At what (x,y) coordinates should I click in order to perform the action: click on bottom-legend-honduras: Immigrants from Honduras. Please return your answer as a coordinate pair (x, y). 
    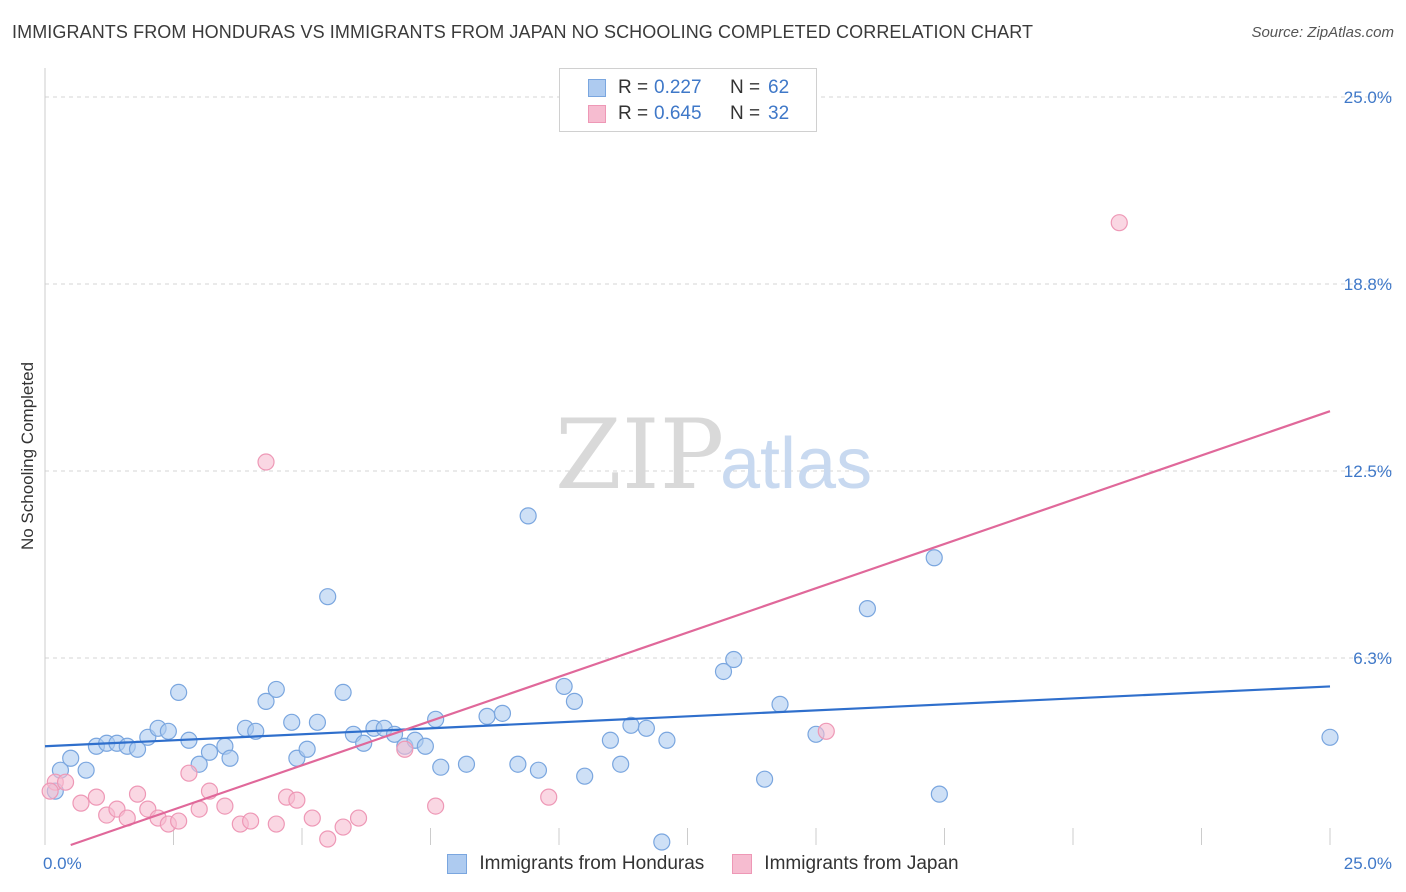
    Looking at the image, I should click on (575, 864).